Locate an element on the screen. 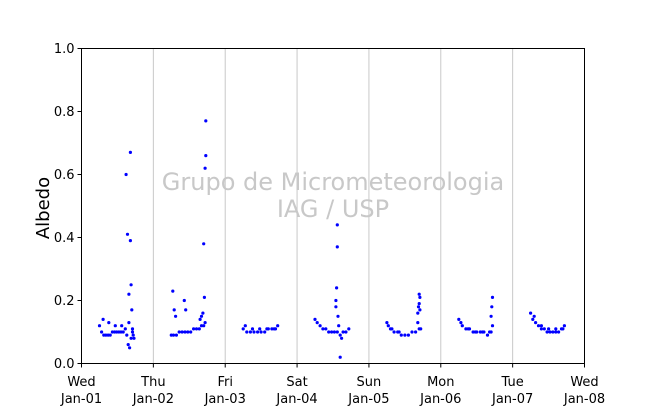  y-tick-label-0: 0.0 is located at coordinates (64, 364).